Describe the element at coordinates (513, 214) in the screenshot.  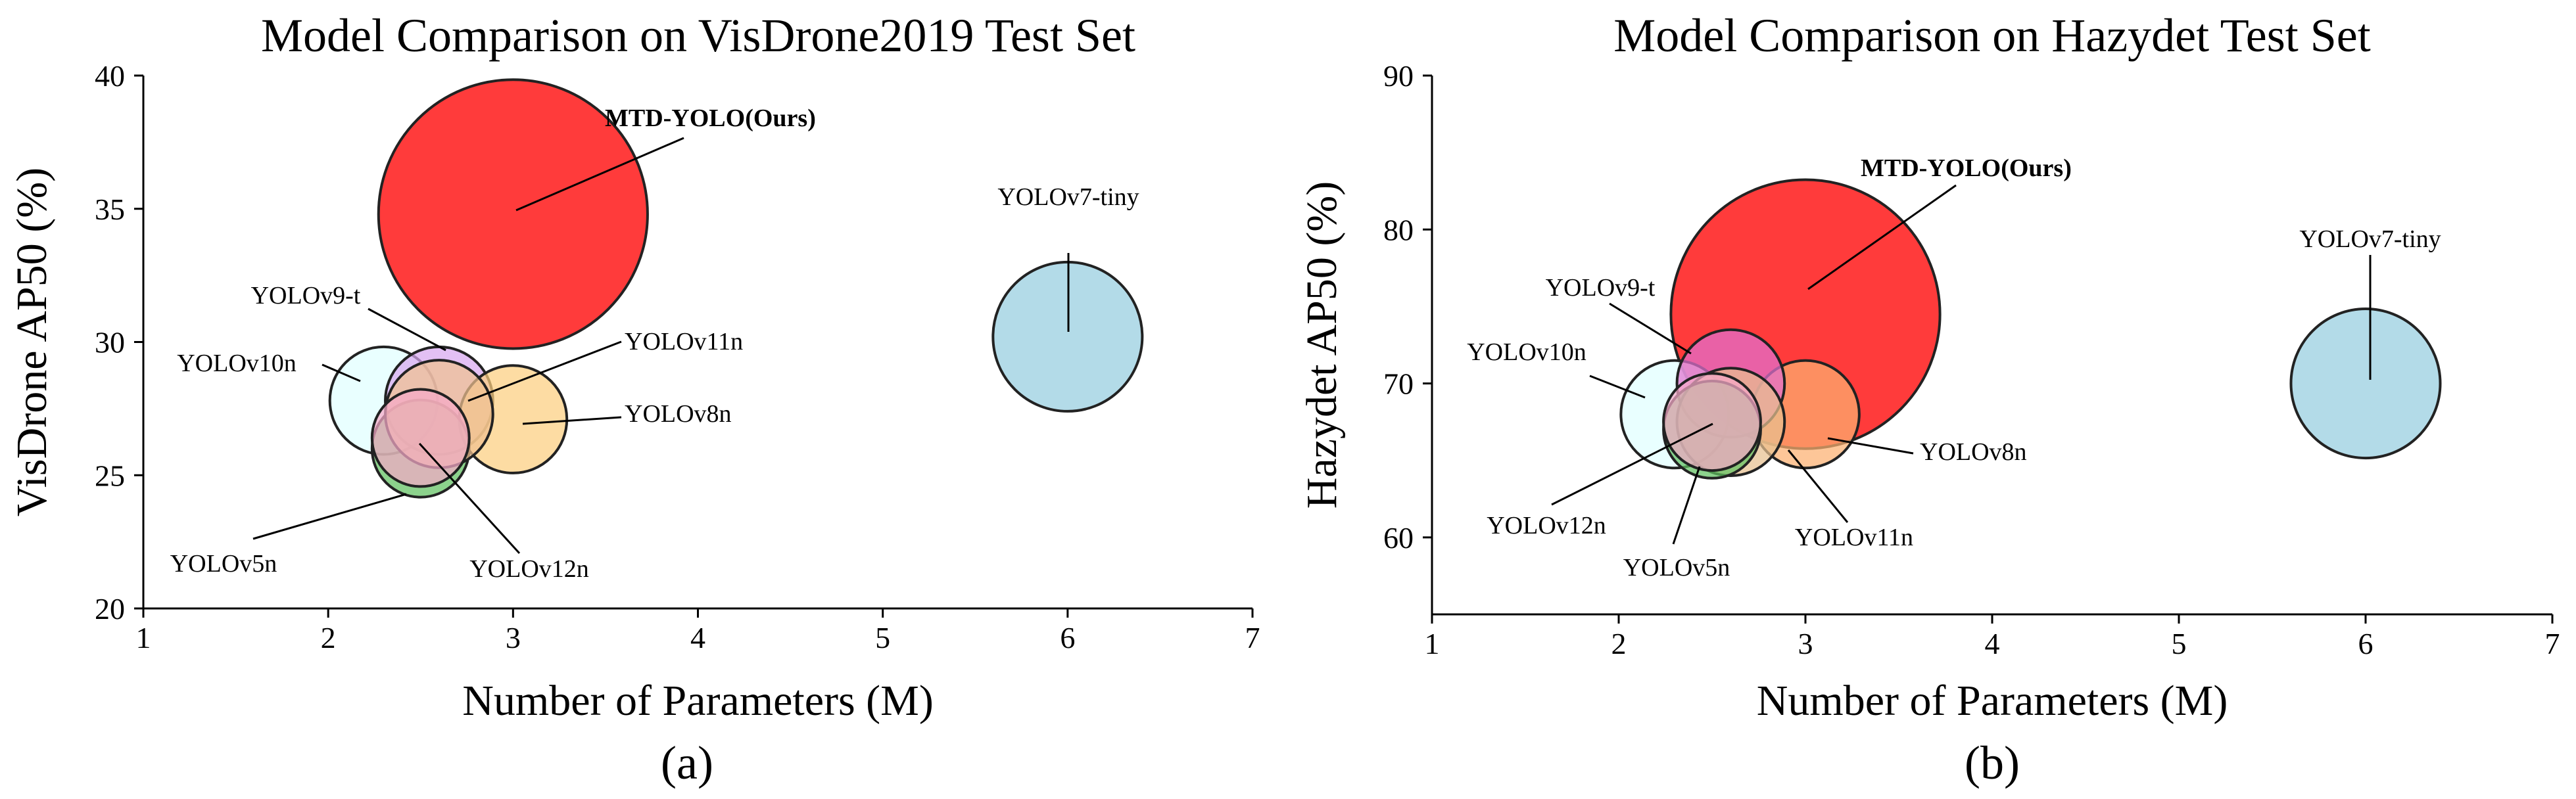
I see `bubble-mtd-yolo-ours` at that location.